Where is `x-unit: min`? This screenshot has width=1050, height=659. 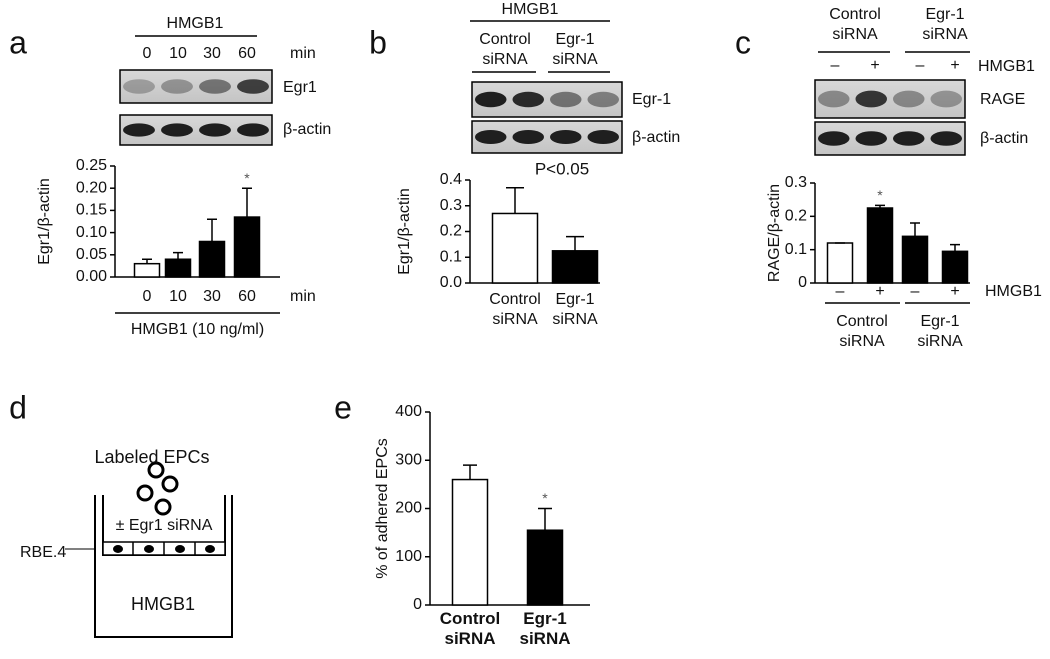 x-unit: min is located at coordinates (303, 296).